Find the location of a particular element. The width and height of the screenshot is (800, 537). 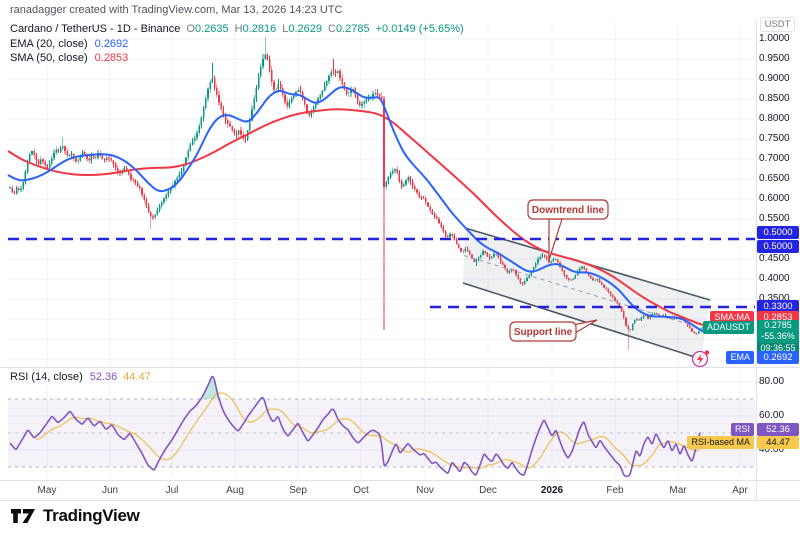

price-tick-label: 0.4500 is located at coordinates (774, 258).